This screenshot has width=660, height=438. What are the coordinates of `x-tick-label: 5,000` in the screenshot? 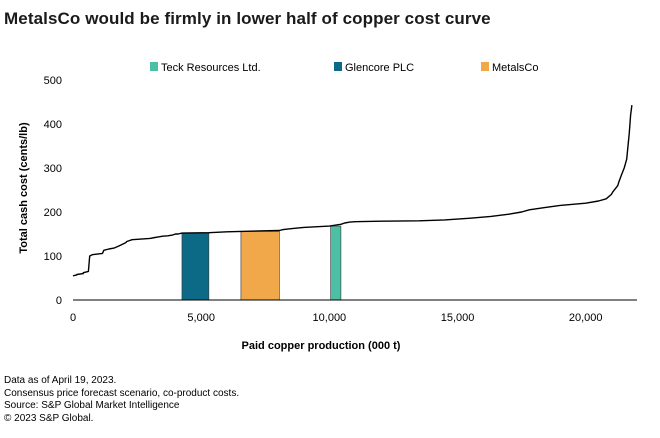 It's located at (201, 318).